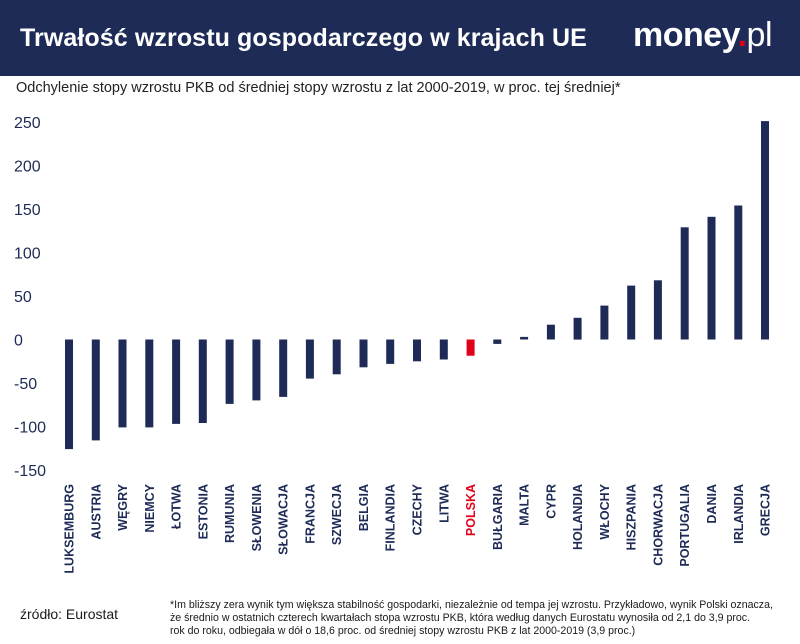 The height and width of the screenshot is (644, 800). What do you see at coordinates (203, 511) in the screenshot?
I see `x-tick-label: ESTONIA` at bounding box center [203, 511].